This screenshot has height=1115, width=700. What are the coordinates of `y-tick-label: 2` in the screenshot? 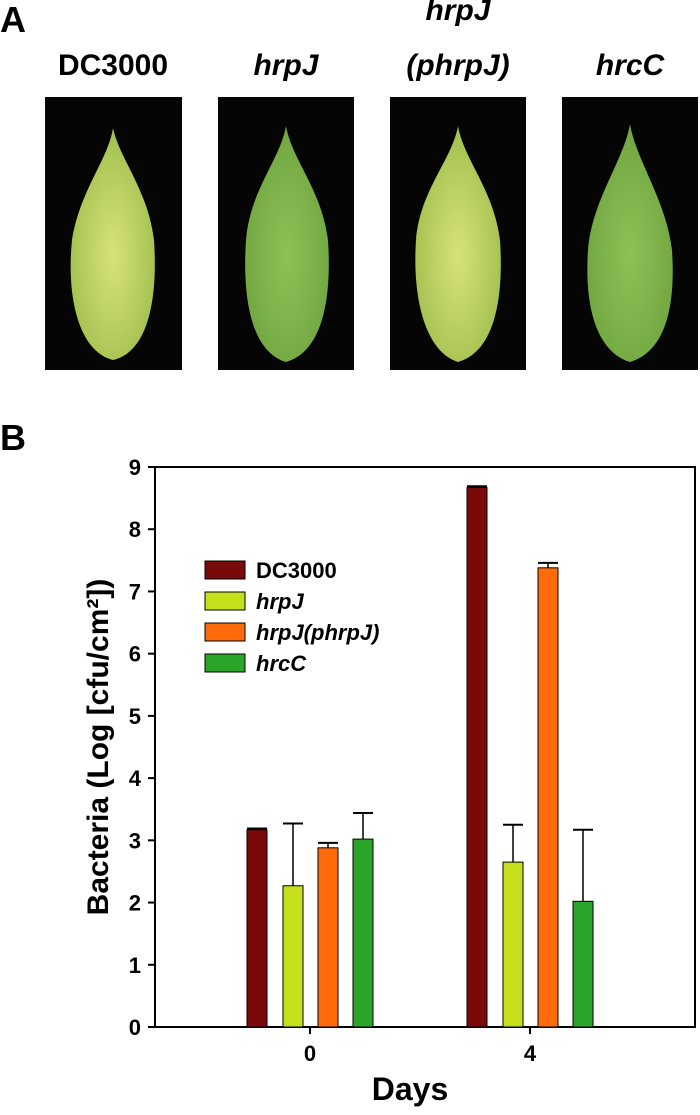 It's located at (135, 903).